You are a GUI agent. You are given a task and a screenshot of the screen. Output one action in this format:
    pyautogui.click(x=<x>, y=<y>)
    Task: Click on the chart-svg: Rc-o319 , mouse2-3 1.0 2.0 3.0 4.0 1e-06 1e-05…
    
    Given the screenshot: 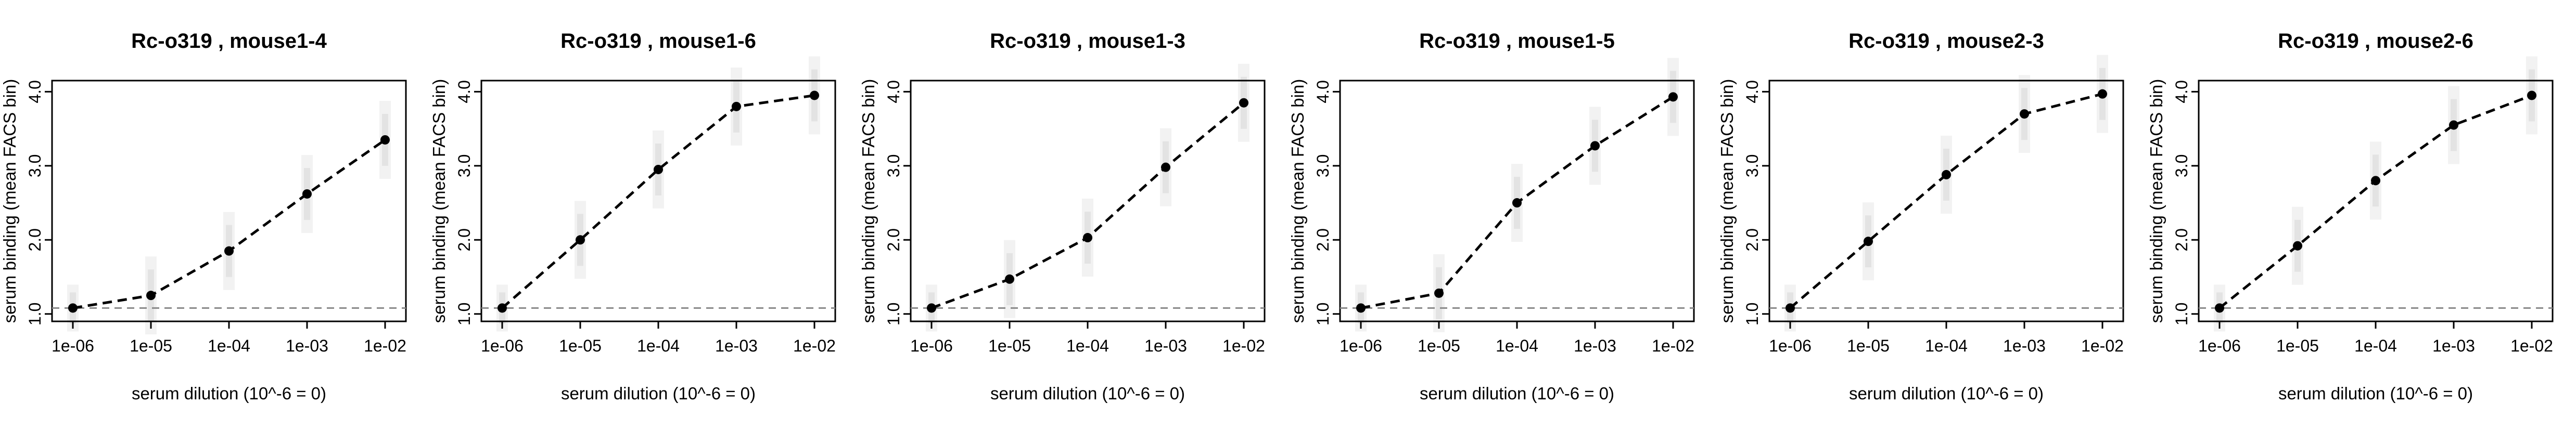 What is the action you would take?
    pyautogui.click(x=1920, y=217)
    